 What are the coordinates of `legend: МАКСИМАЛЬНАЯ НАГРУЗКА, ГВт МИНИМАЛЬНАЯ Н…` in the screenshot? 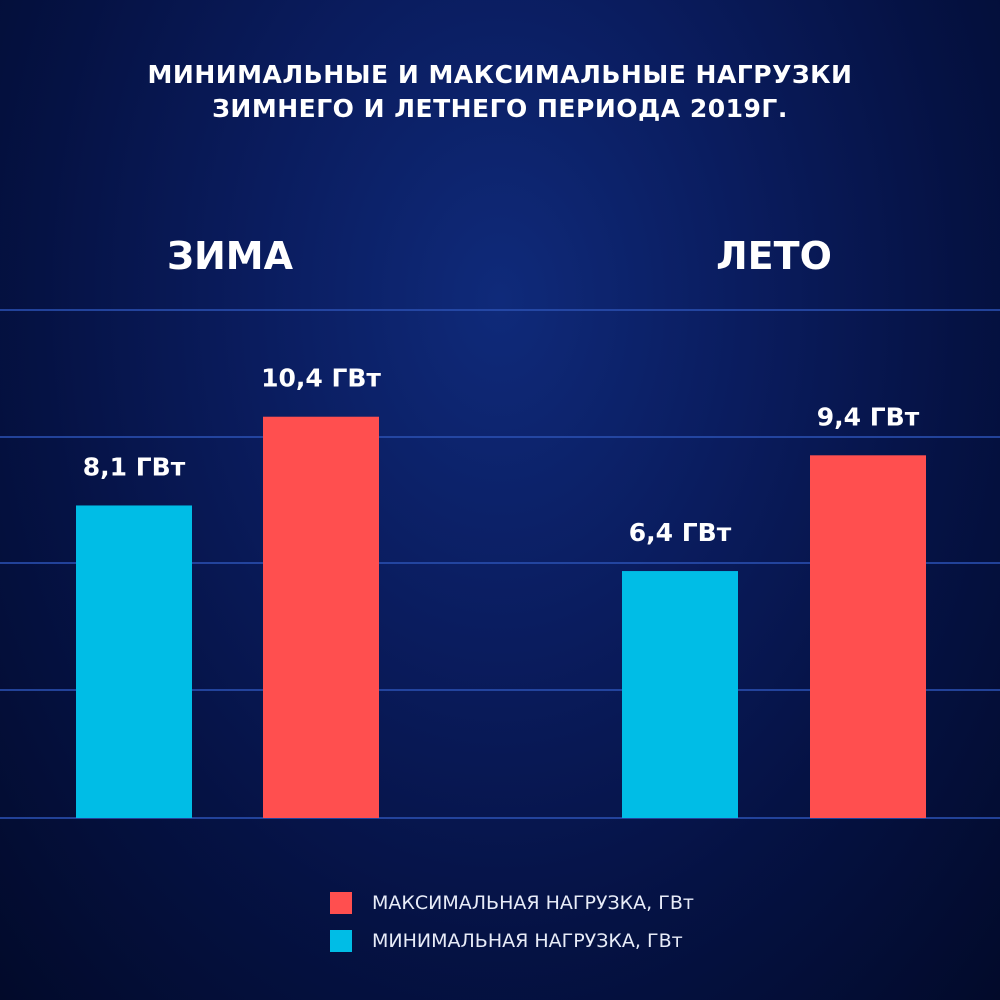 It's located at (512, 922).